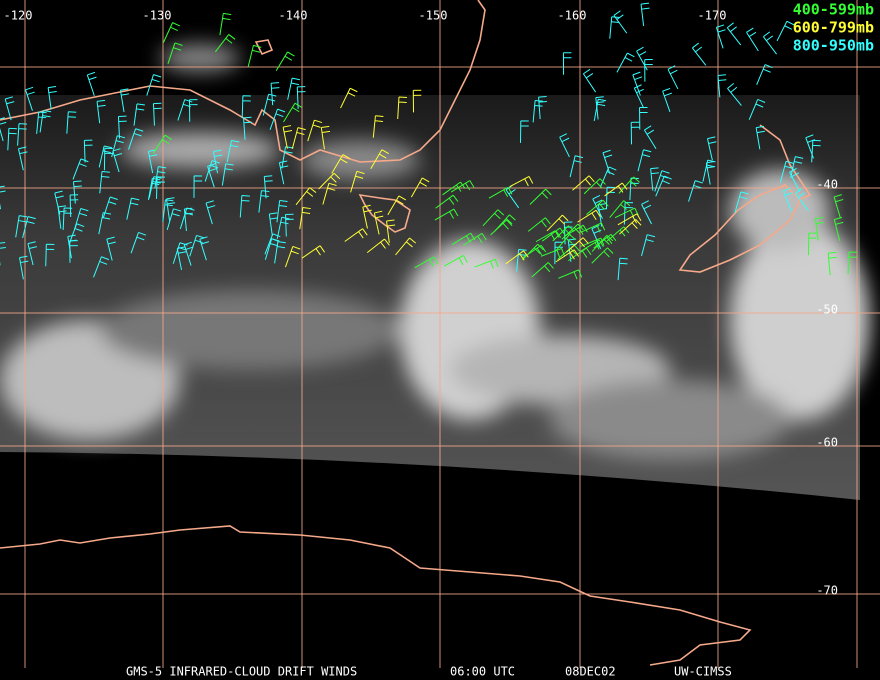  Describe the element at coordinates (157, 16) in the screenshot. I see `lon-label: -130` at that location.